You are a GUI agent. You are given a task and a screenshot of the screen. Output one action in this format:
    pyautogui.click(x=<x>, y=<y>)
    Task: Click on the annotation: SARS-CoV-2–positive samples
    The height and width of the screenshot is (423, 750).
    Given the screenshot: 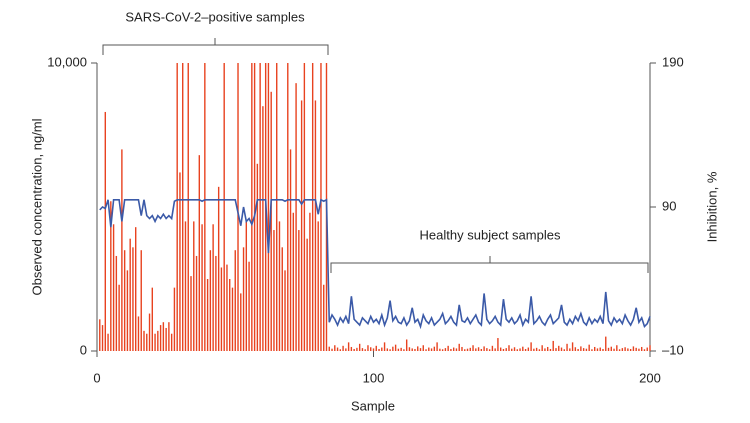 What is the action you would take?
    pyautogui.click(x=215, y=16)
    